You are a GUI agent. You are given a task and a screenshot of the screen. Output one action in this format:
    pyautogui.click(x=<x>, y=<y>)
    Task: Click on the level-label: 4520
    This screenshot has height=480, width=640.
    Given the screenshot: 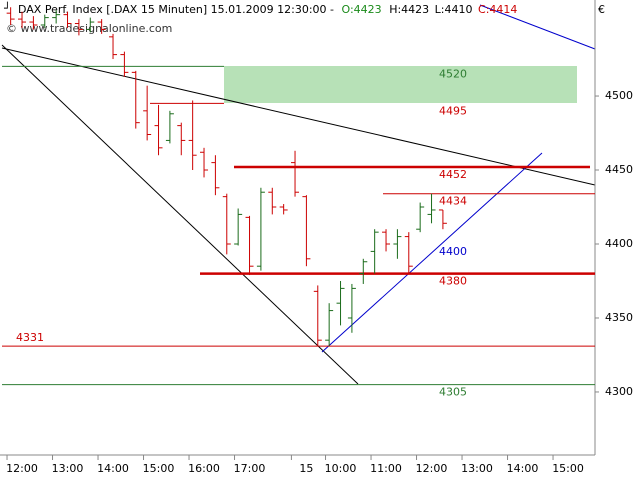 What is the action you would take?
    pyautogui.click(x=453, y=73)
    